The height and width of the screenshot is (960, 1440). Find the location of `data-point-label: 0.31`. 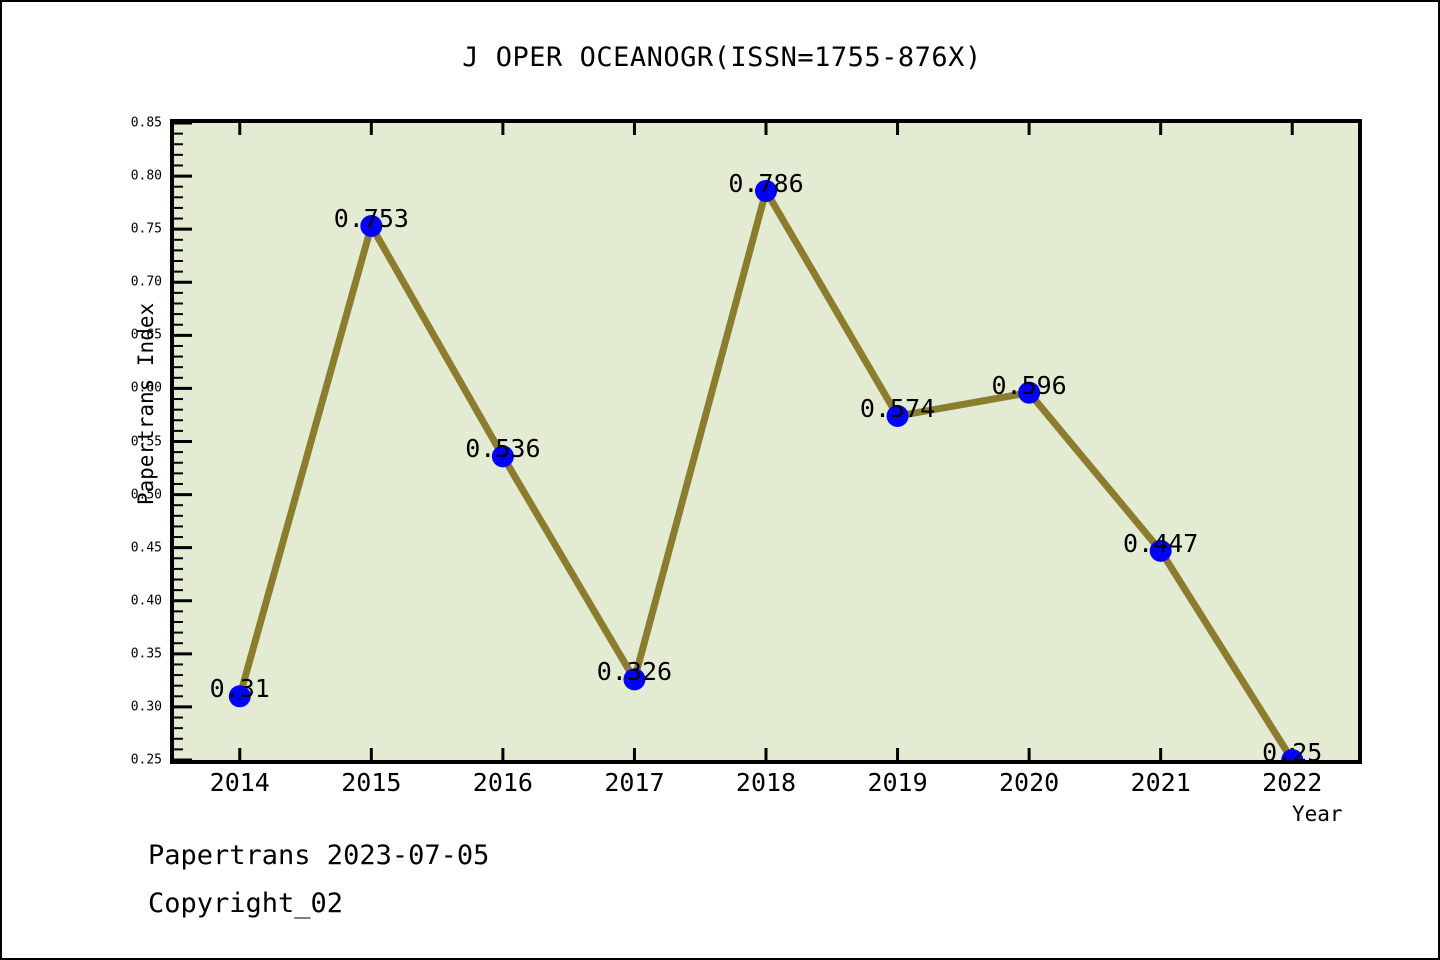

data-point-label: 0.31 is located at coordinates (239, 689).